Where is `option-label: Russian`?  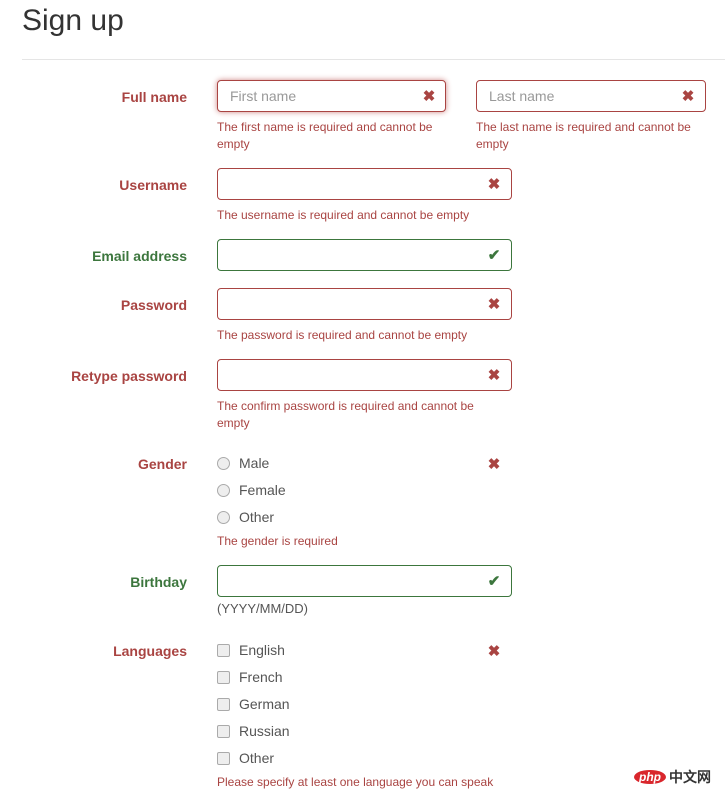 option-label: Russian is located at coordinates (264, 731).